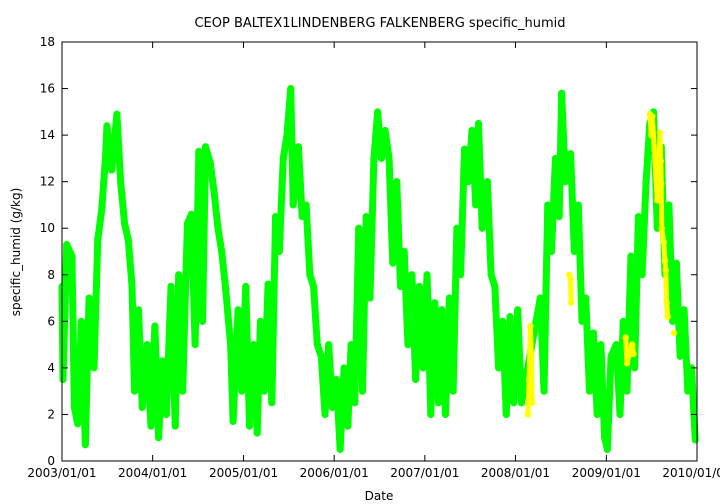 The width and height of the screenshot is (720, 504). What do you see at coordinates (243, 473) in the screenshot?
I see `x-tick-label: 2005/01/01` at bounding box center [243, 473].